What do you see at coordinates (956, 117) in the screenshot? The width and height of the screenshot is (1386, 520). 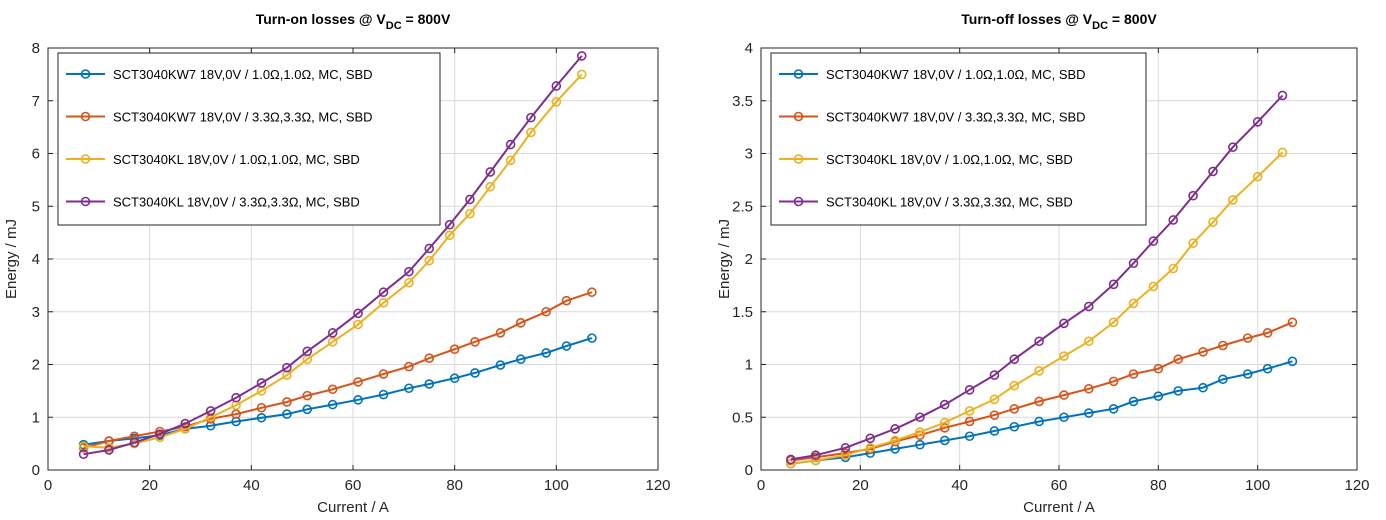 I see `legend-label: SCT3040KW7 18V,0V / 3.3Ω,3.3Ω, MC, SBD` at bounding box center [956, 117].